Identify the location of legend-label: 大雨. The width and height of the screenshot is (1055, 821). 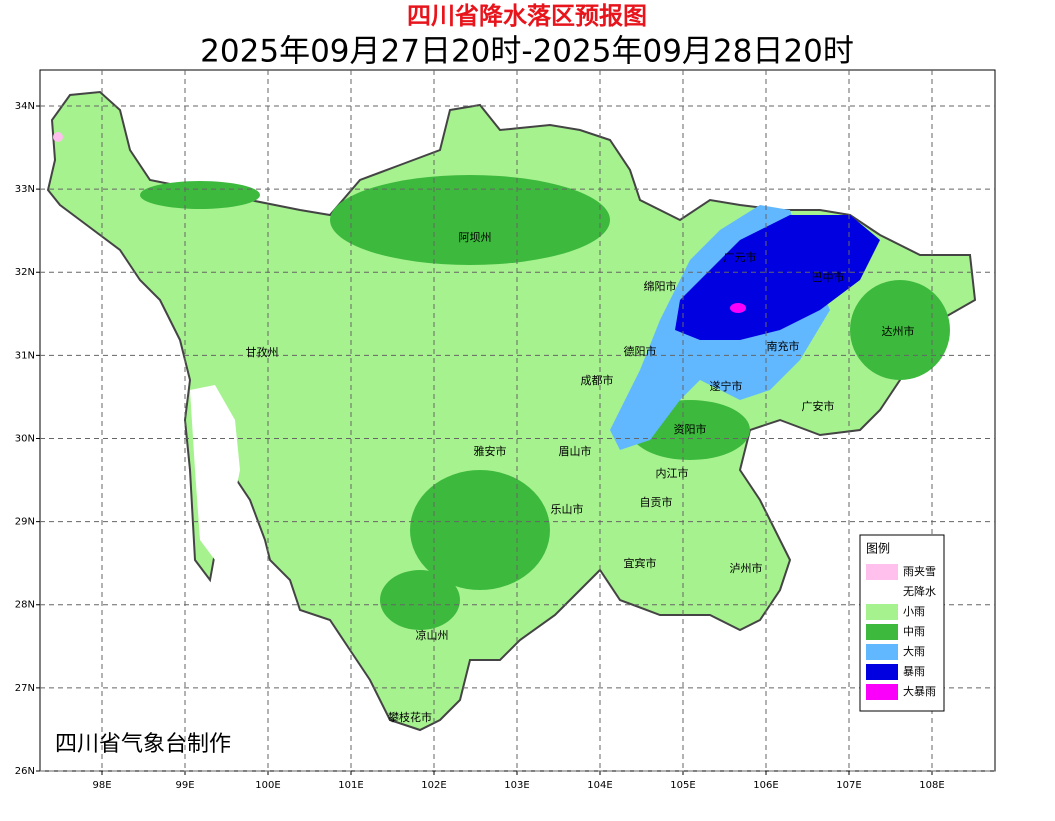
(914, 651).